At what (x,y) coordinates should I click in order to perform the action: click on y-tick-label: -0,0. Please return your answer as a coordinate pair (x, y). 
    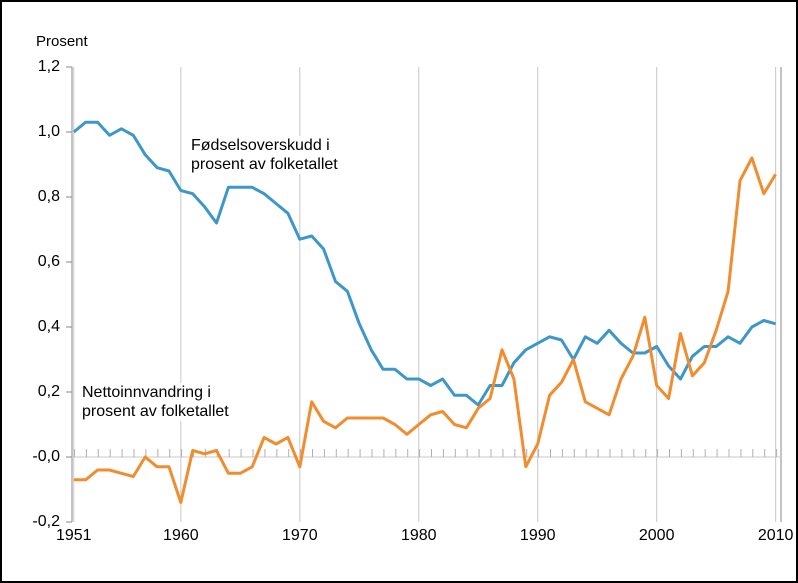
    Looking at the image, I should click on (46, 456).